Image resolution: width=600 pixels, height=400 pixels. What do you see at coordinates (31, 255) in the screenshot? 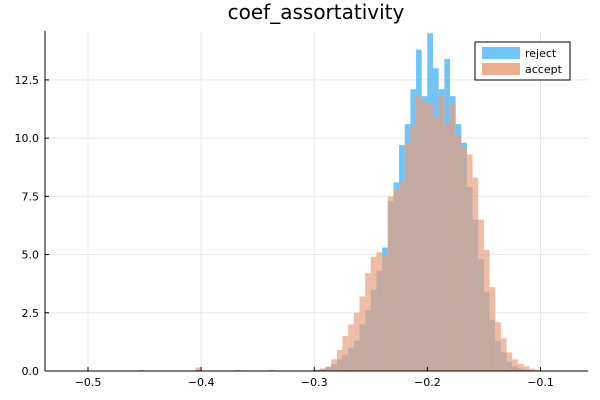
I see `y-tick-label: 5.0` at bounding box center [31, 255].